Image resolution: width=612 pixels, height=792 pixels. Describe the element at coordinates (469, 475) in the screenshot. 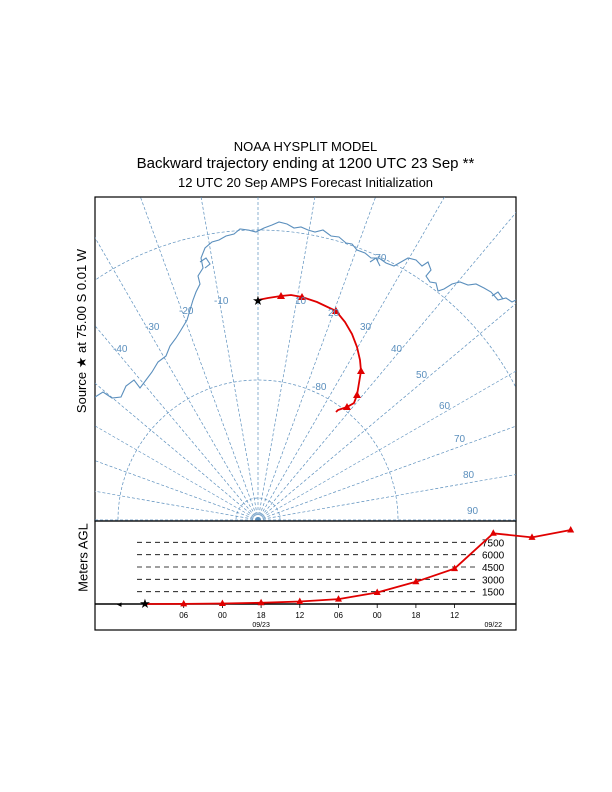

I see `lon-label: 80` at that location.